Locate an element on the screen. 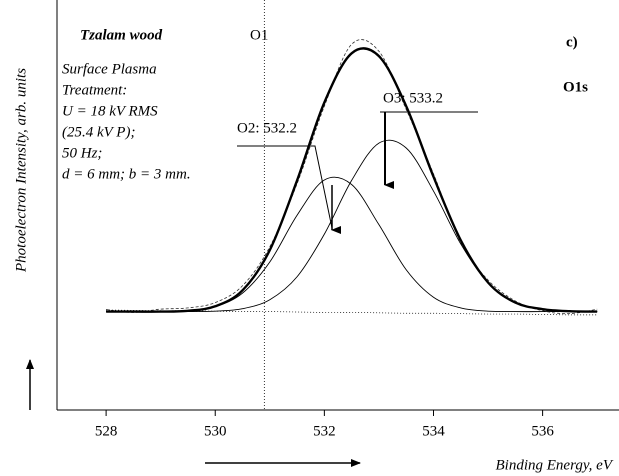 The width and height of the screenshot is (619, 476). treatment-line: U = 18 kV RMS is located at coordinates (110, 111).